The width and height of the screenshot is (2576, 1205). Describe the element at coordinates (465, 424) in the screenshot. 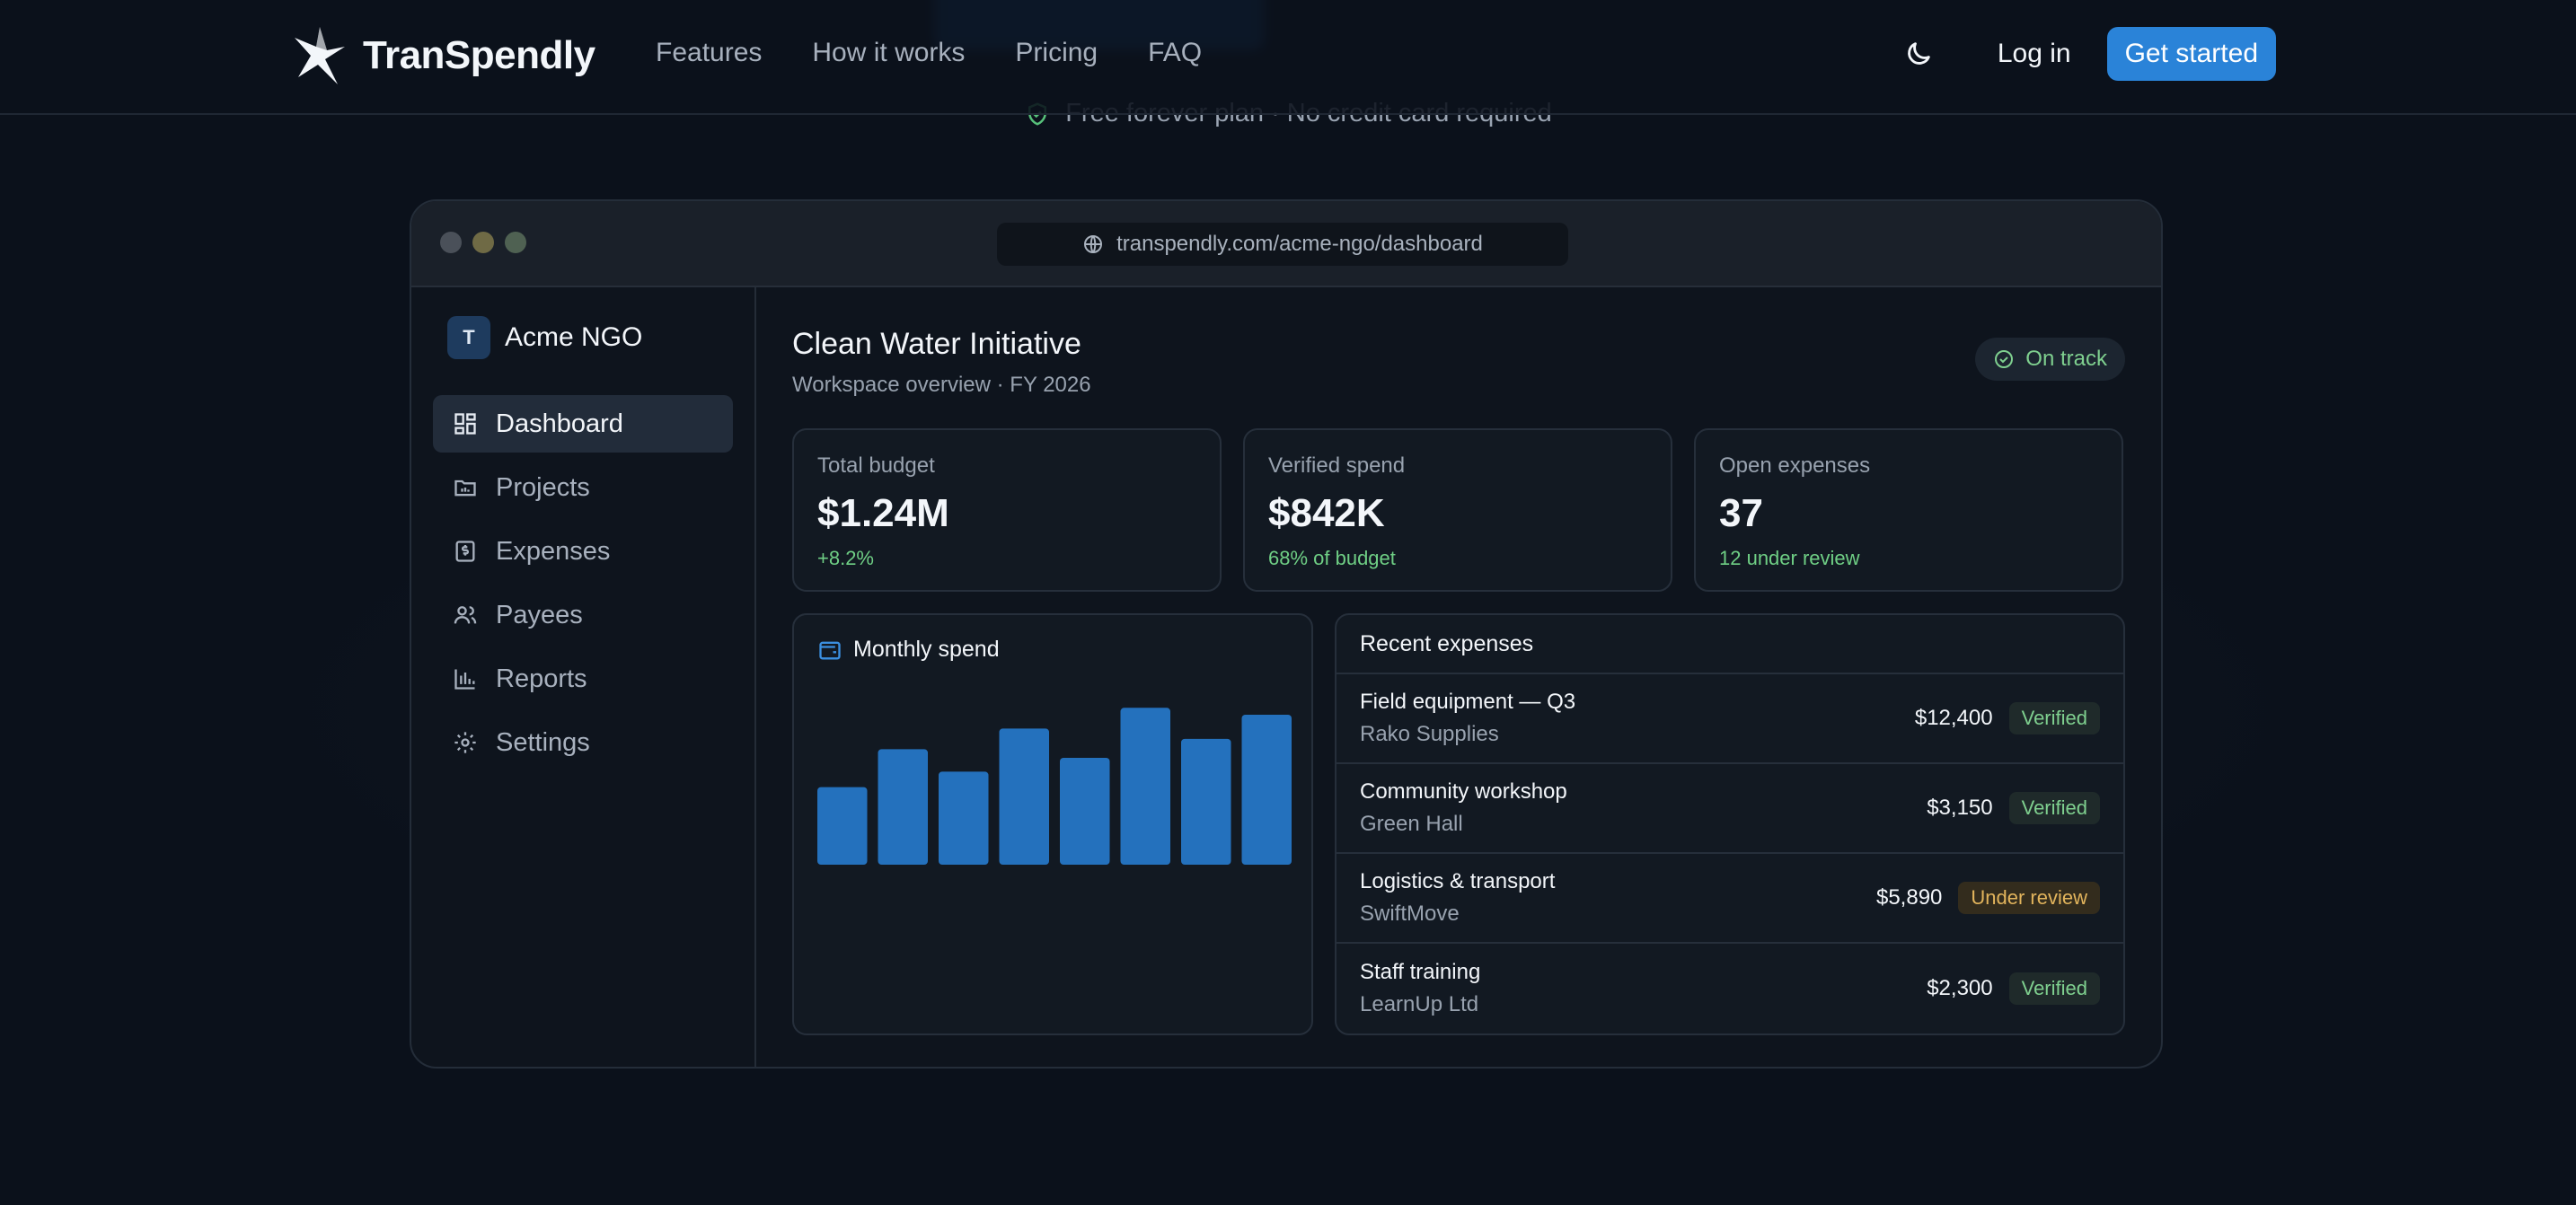

I see `dashboard-icon` at that location.